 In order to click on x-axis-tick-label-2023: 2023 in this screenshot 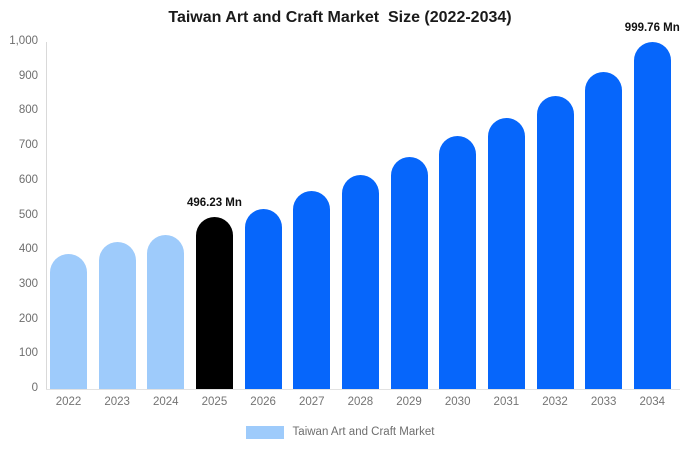, I will do `click(117, 402)`.